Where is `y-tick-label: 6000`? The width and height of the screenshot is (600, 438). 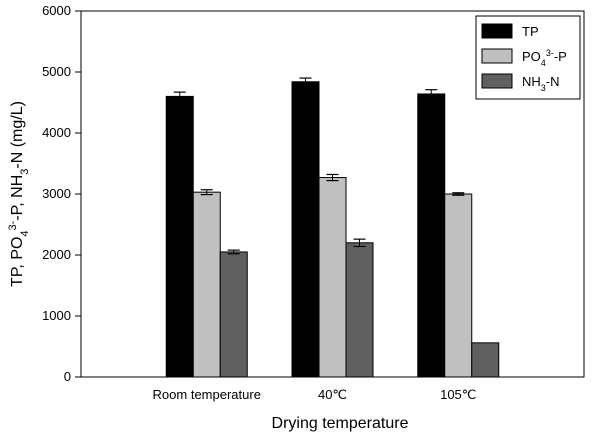
y-tick-label: 6000 is located at coordinates (56, 10).